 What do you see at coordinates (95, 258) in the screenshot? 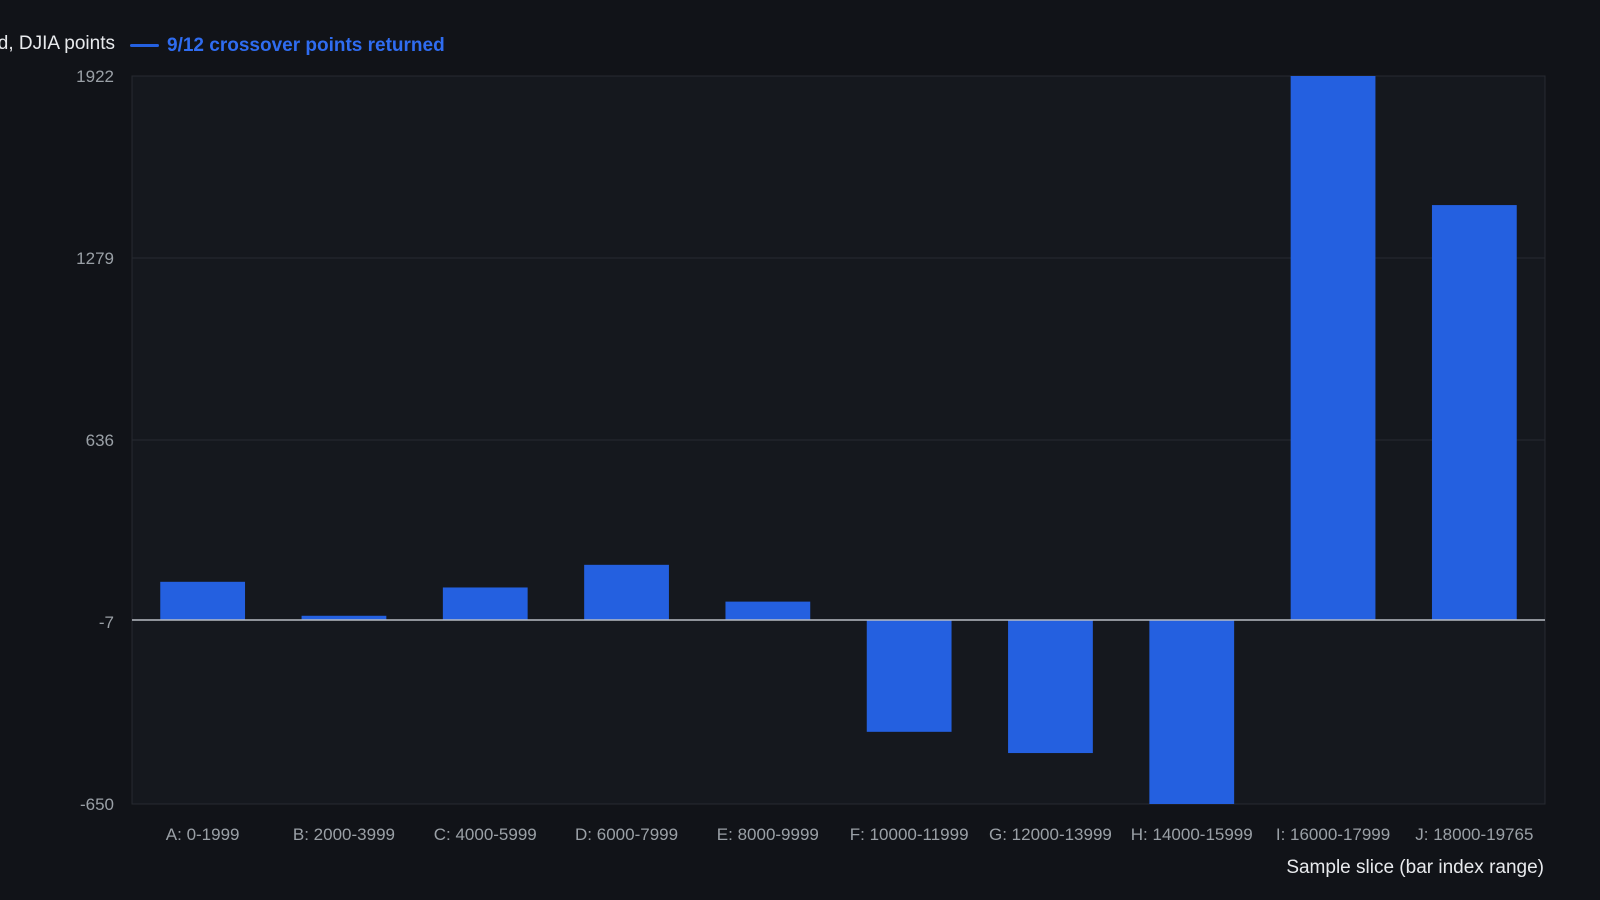
I see `y-tick-label: 1279` at bounding box center [95, 258].